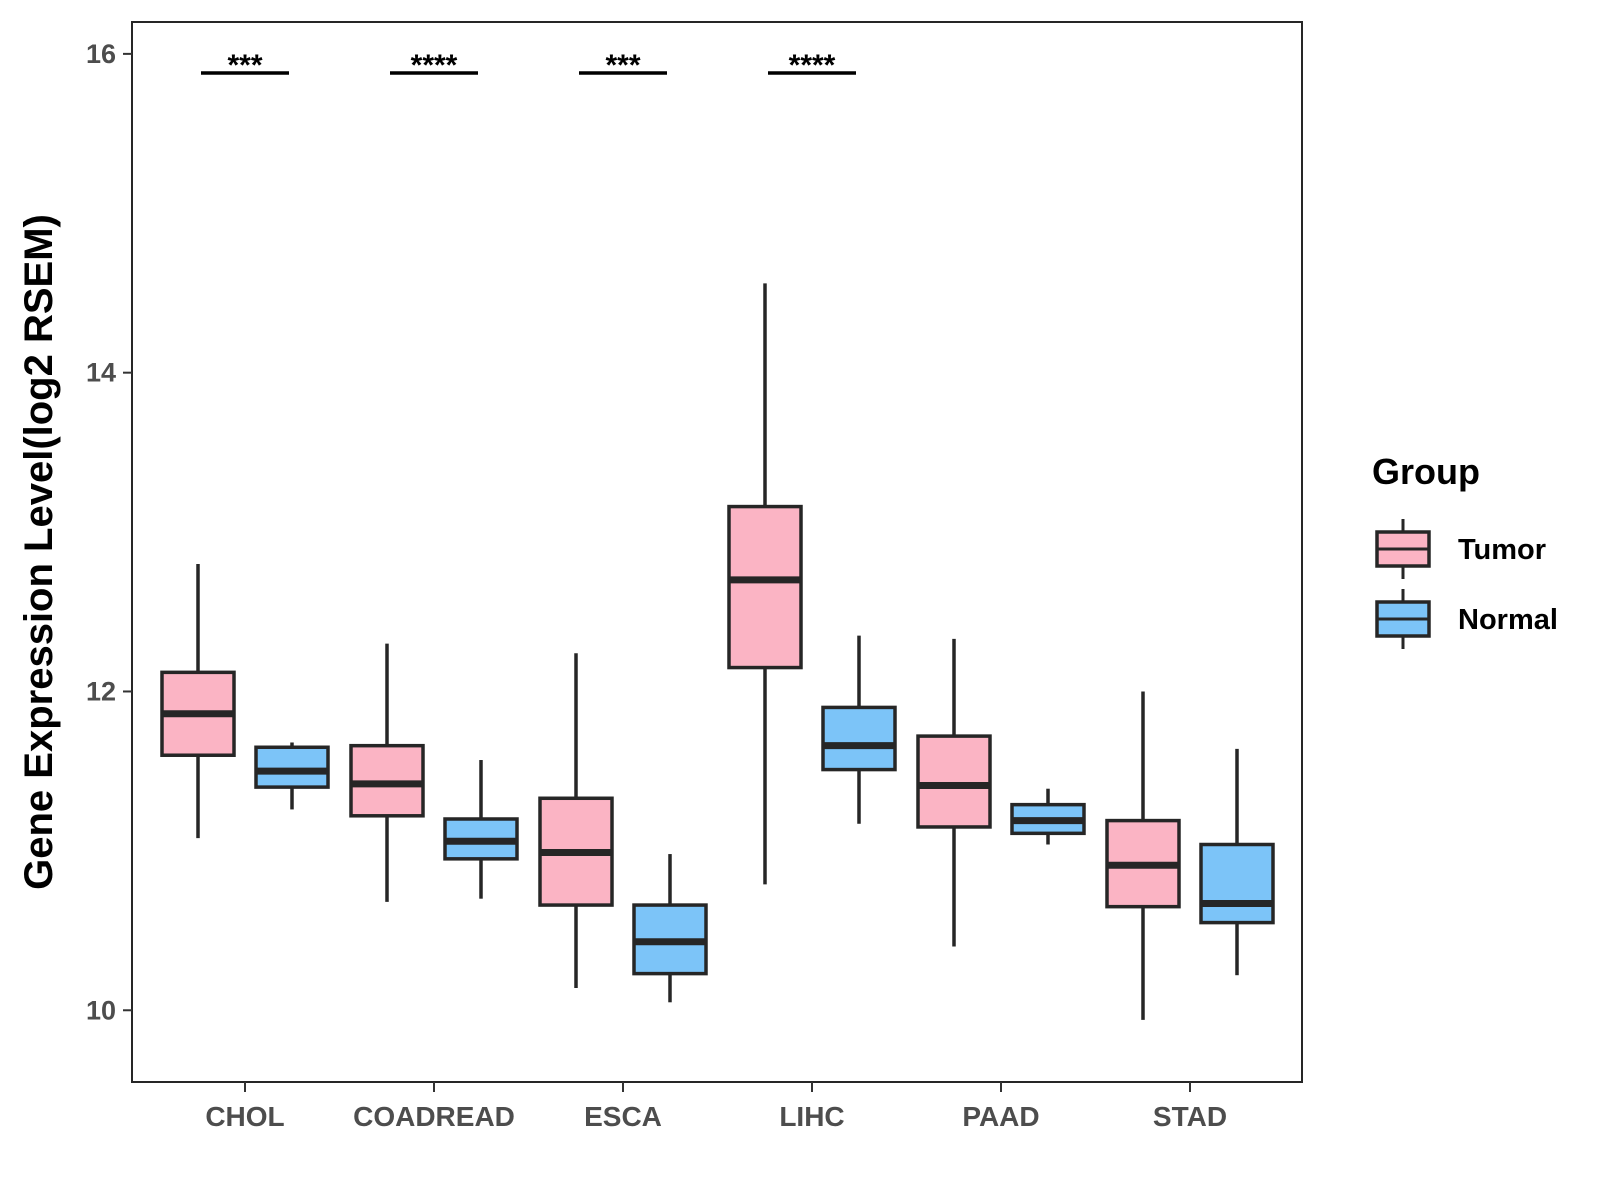  I want to click on x-tick-label: STAD, so click(1190, 1116).